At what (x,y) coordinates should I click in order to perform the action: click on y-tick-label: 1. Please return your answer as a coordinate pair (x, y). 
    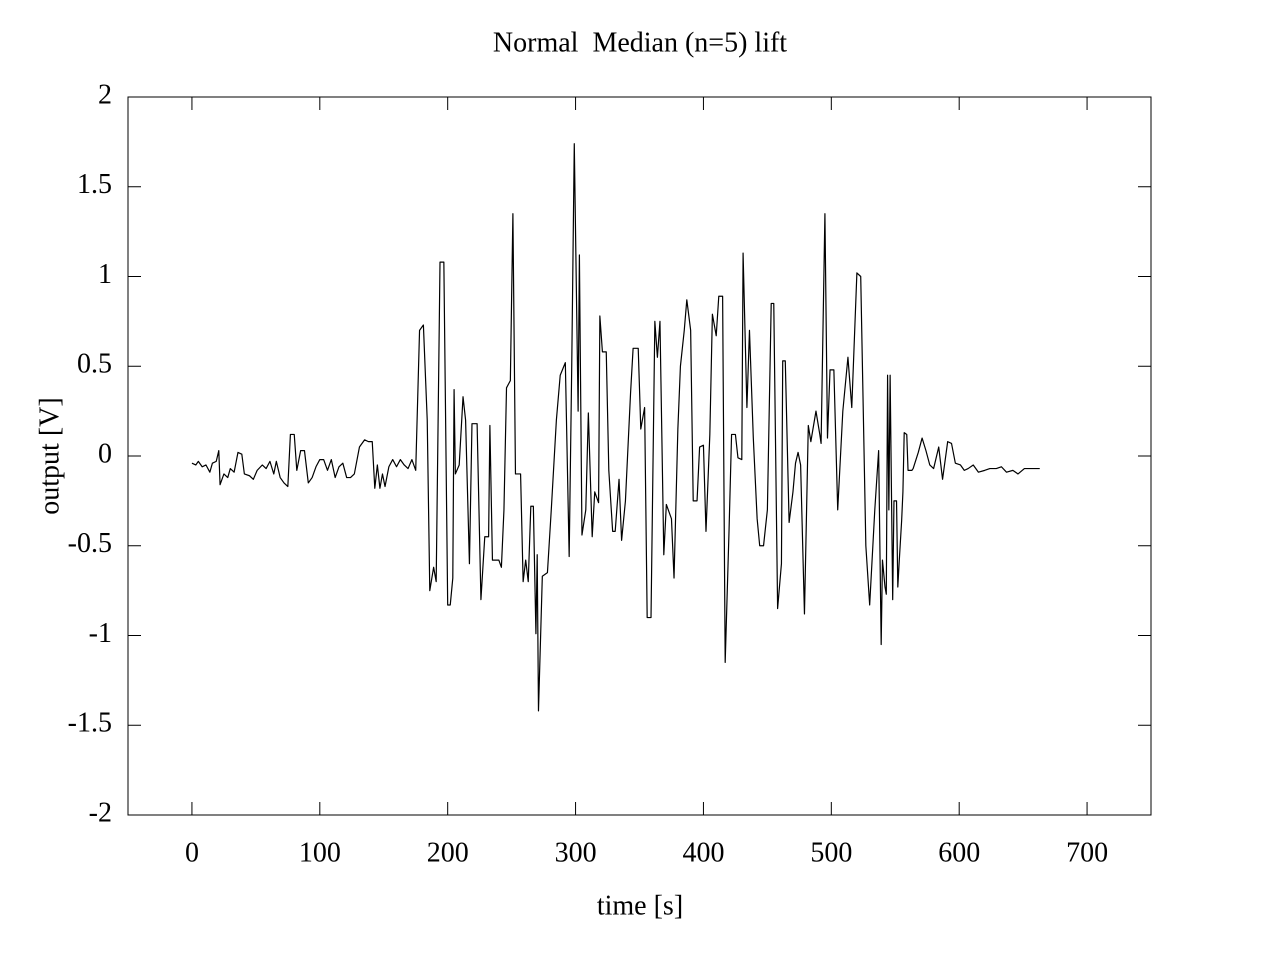
    Looking at the image, I should click on (105, 274).